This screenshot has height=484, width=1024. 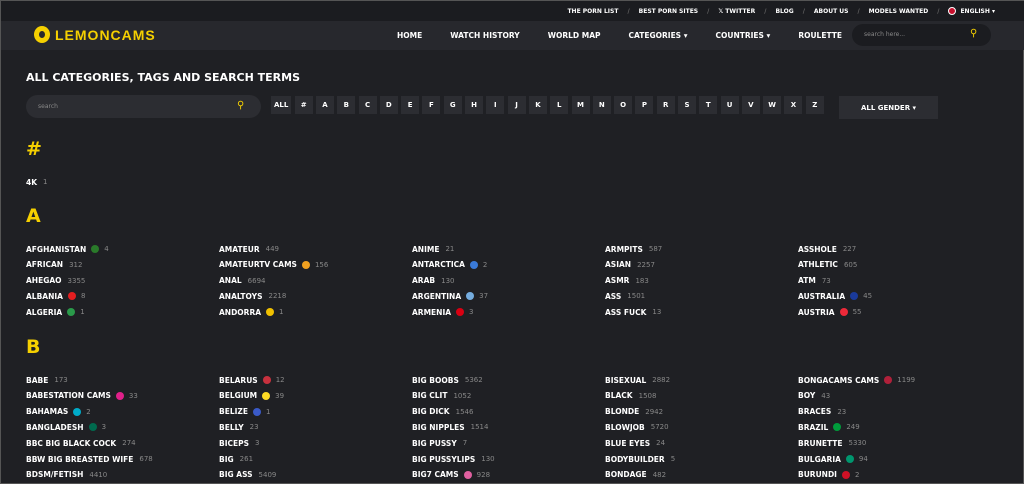 I want to click on category-item: ARMENIA 3, so click(x=443, y=312).